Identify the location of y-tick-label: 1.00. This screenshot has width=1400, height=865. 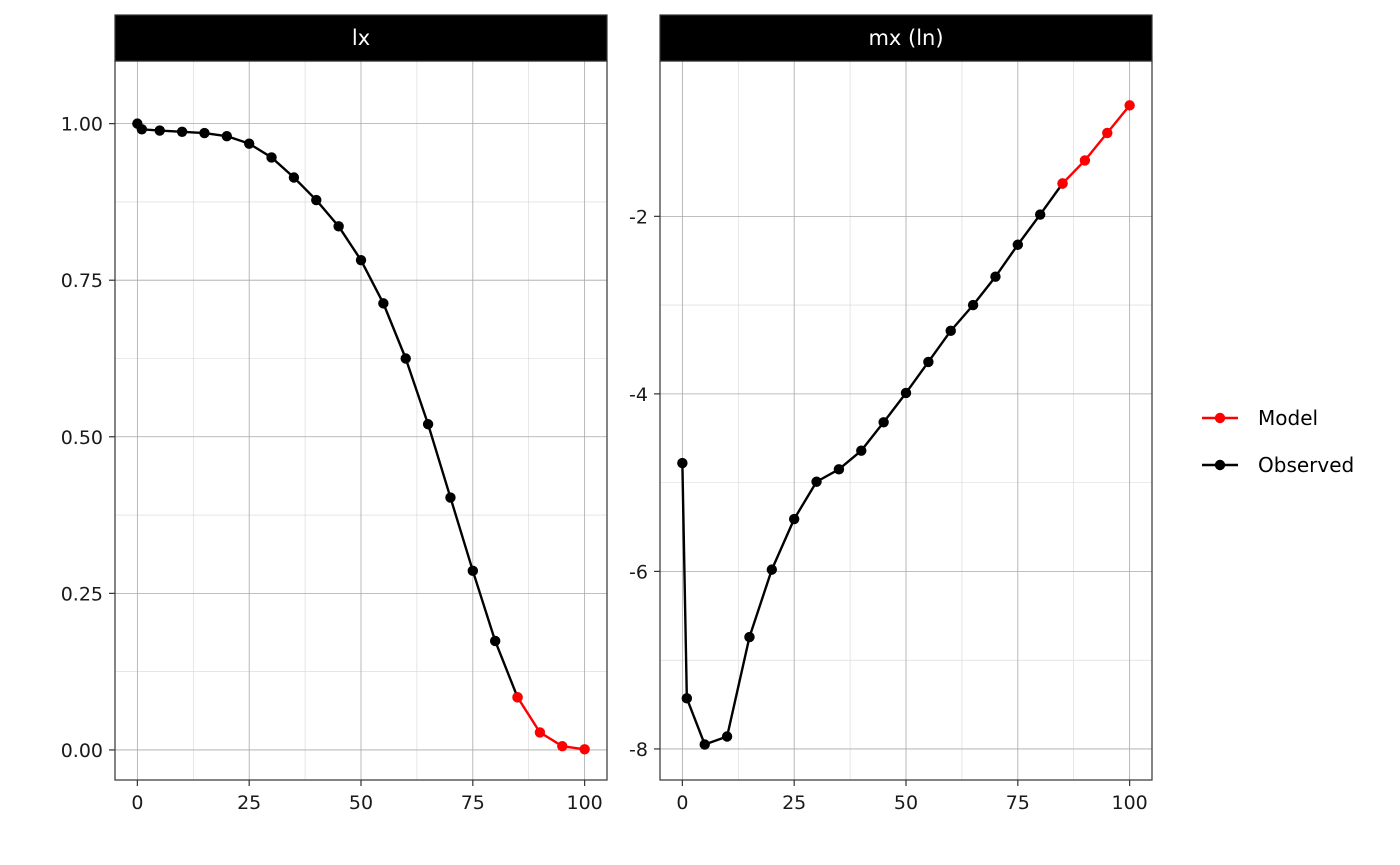
(82, 125).